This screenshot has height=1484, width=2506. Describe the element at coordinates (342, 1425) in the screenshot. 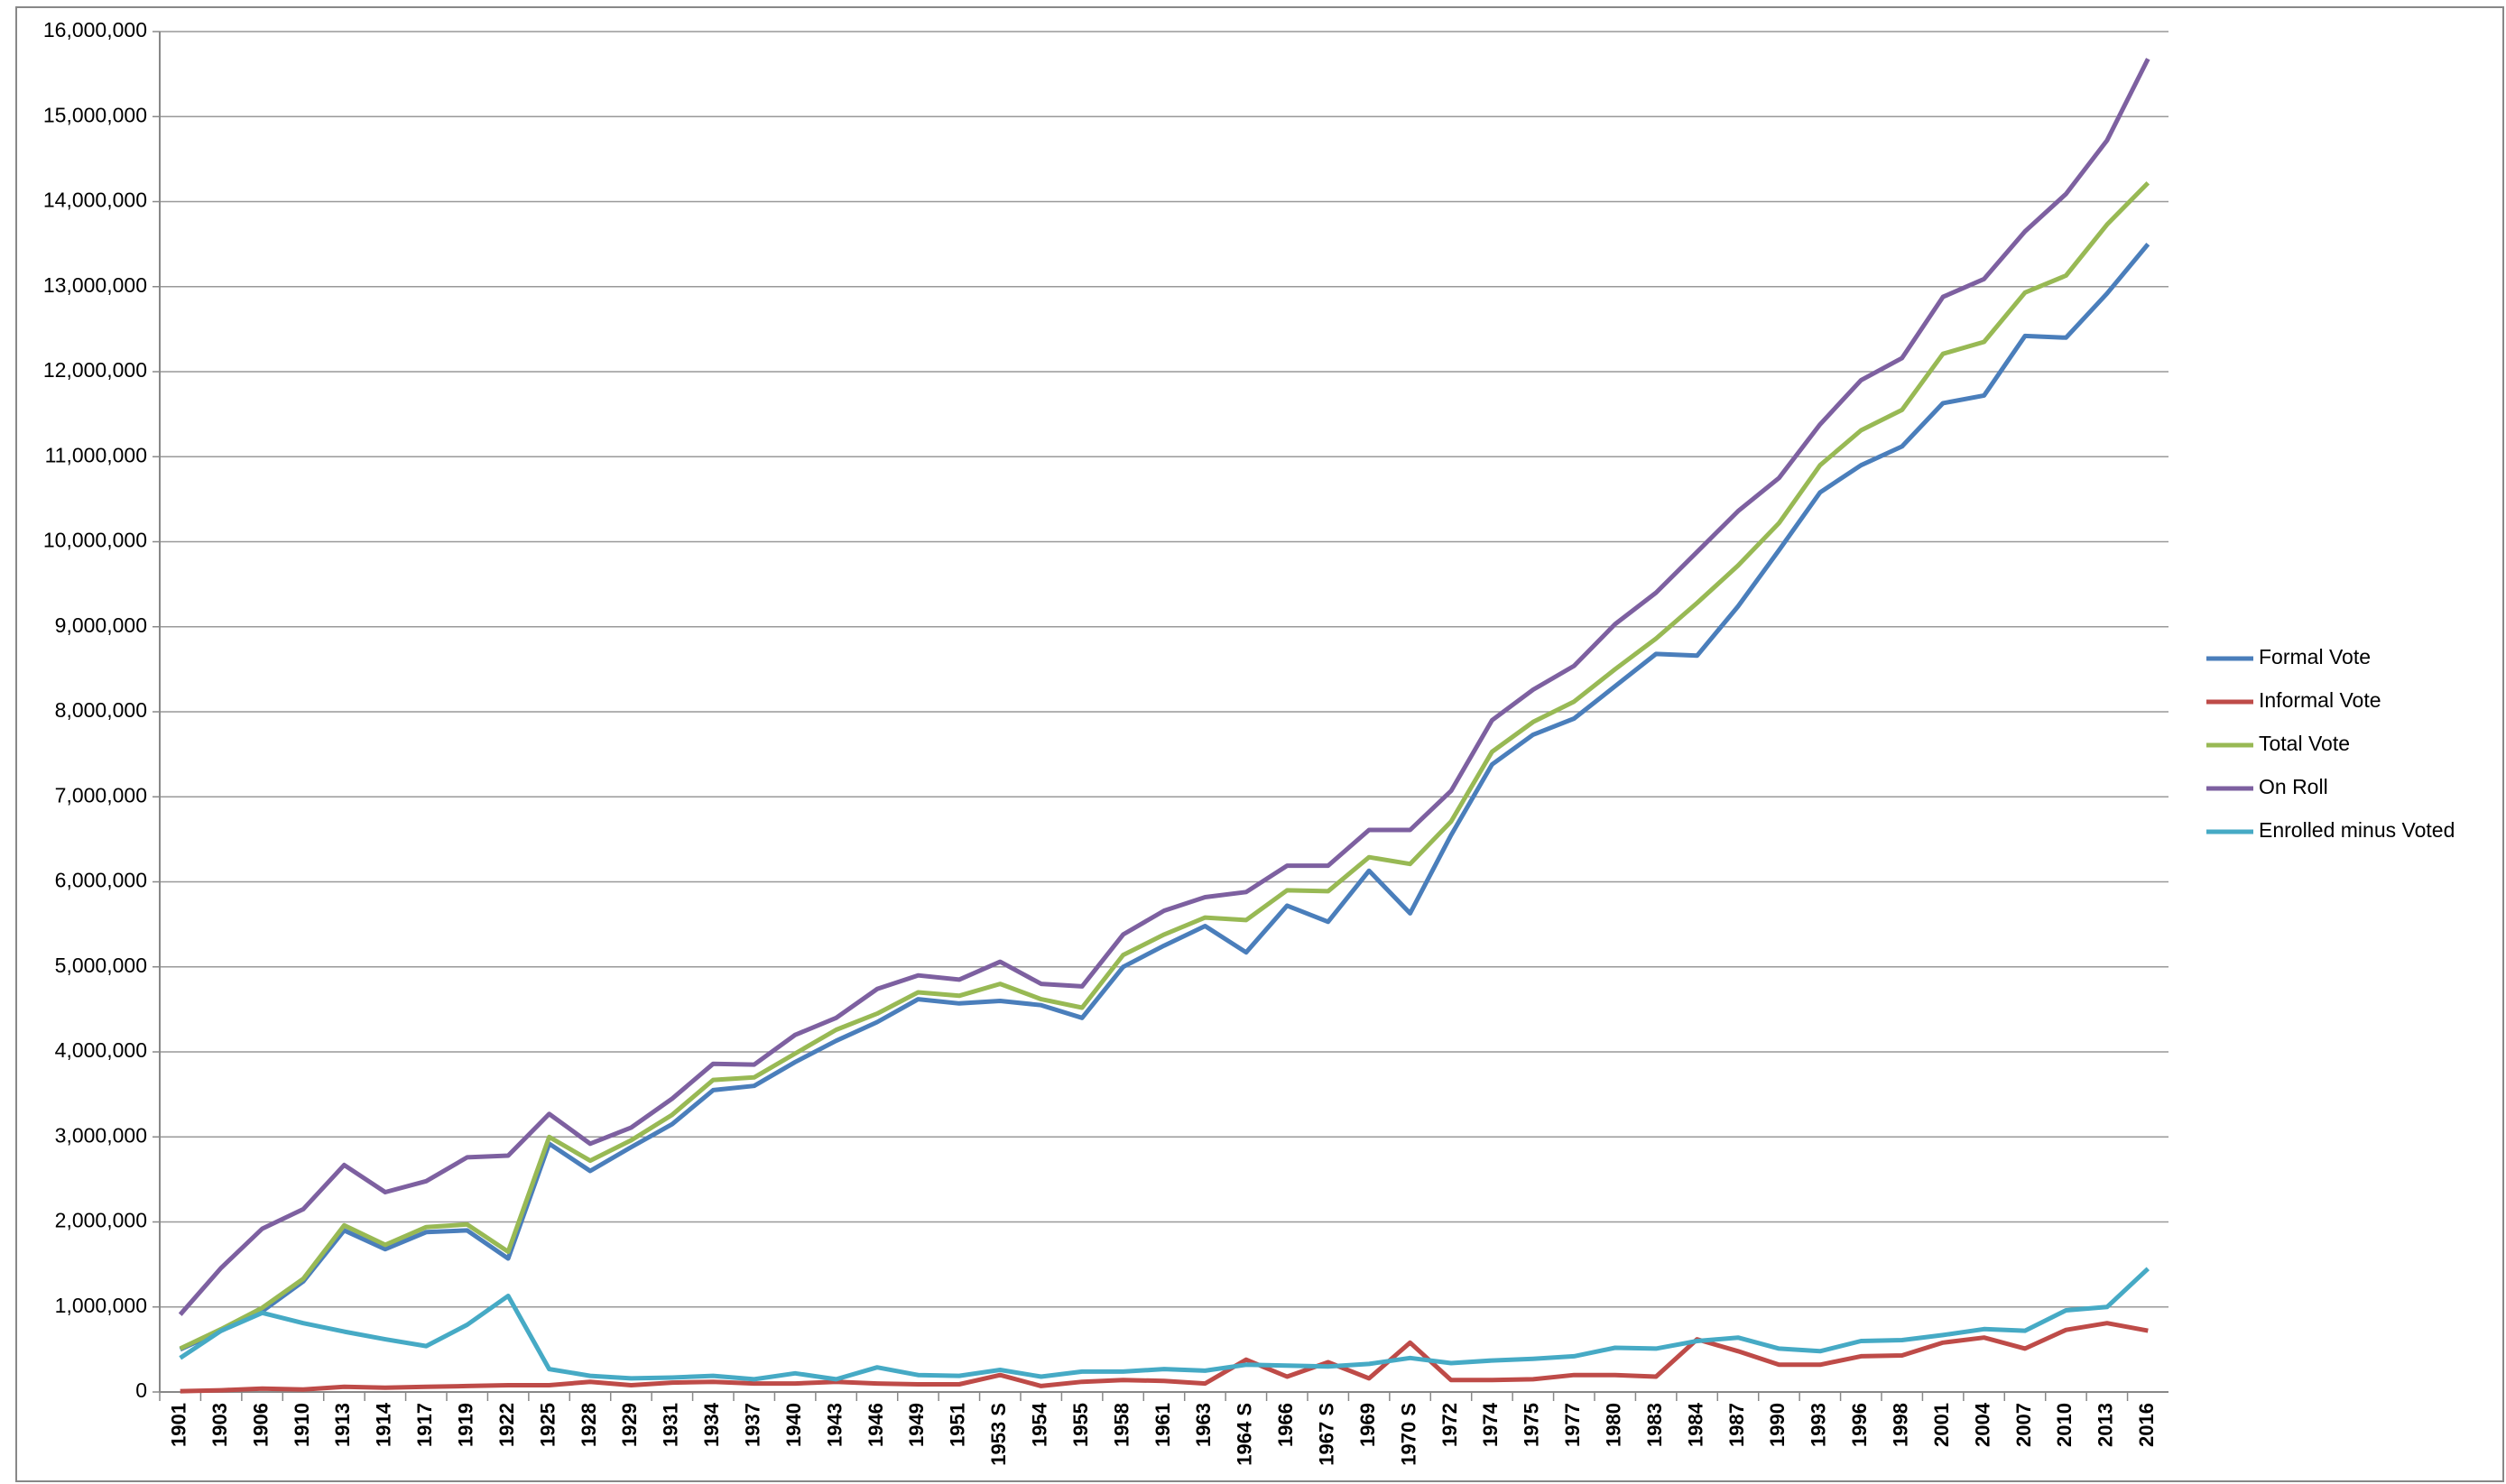

I see `x-tick-label: 1913` at that location.